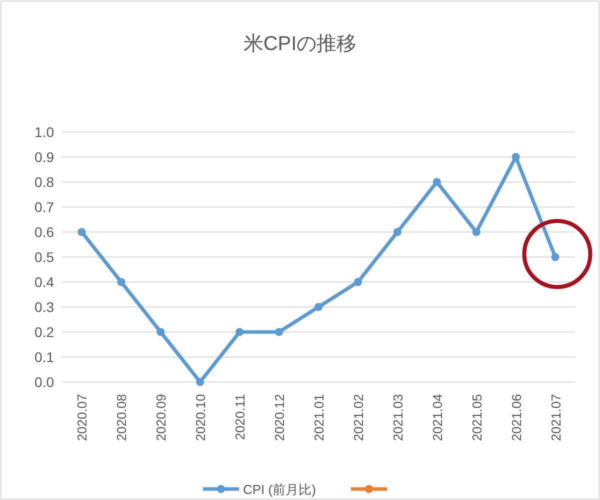 The width and height of the screenshot is (600, 500). Describe the element at coordinates (44, 332) in the screenshot. I see `y-tick-label: 0.2` at that location.